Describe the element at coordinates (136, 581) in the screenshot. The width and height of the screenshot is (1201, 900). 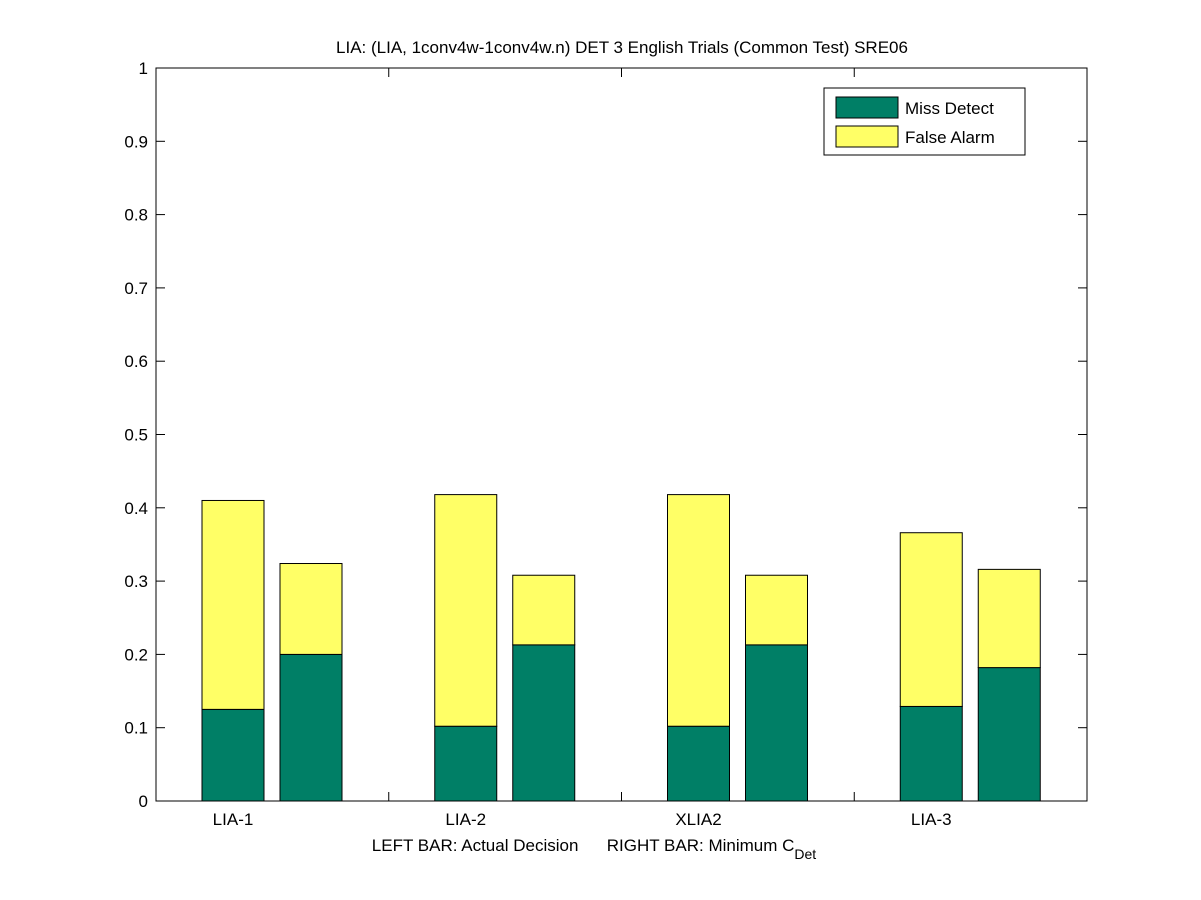
I see `y-tick-label: 0.3` at that location.